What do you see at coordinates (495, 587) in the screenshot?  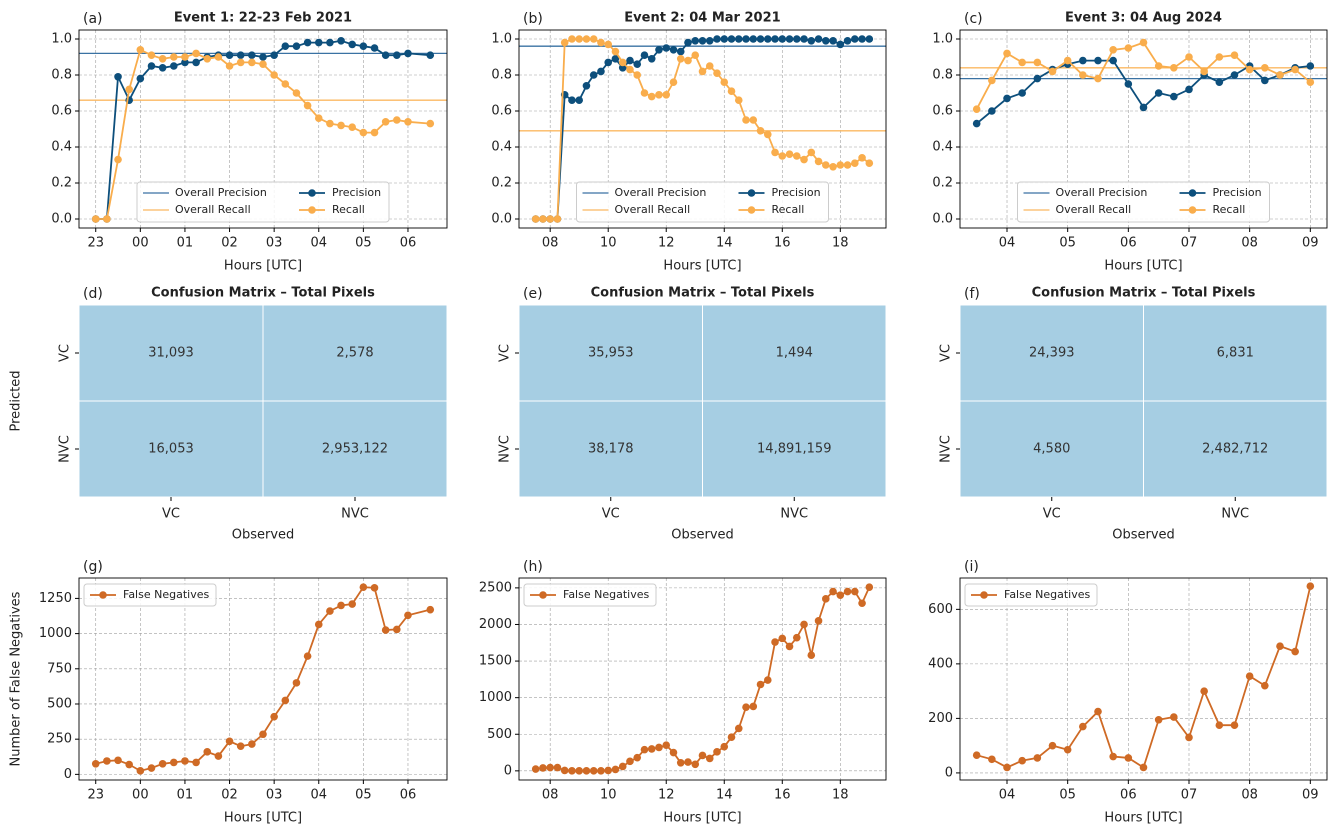 I see `y-tick-label: 2500` at bounding box center [495, 587].